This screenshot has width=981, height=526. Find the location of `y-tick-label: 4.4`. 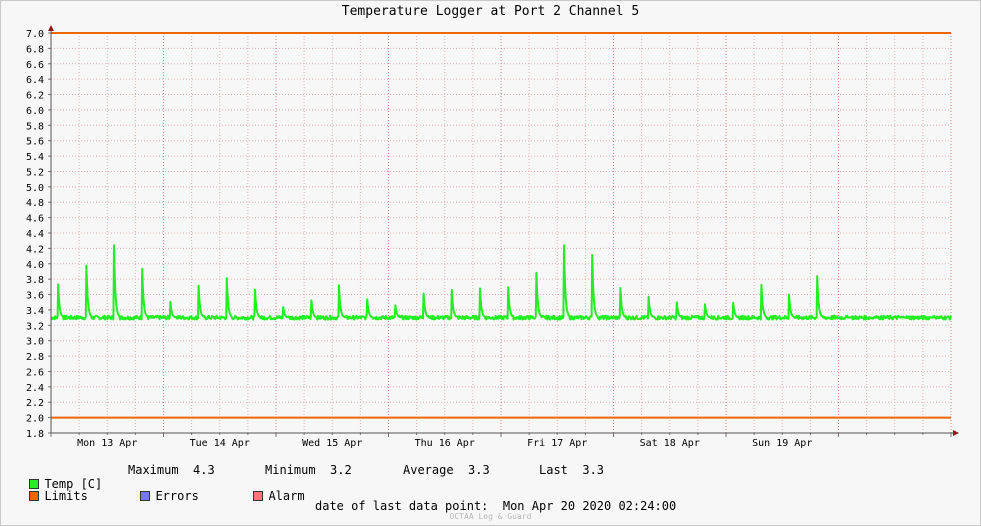

y-tick-label: 4.4 is located at coordinates (35, 234).